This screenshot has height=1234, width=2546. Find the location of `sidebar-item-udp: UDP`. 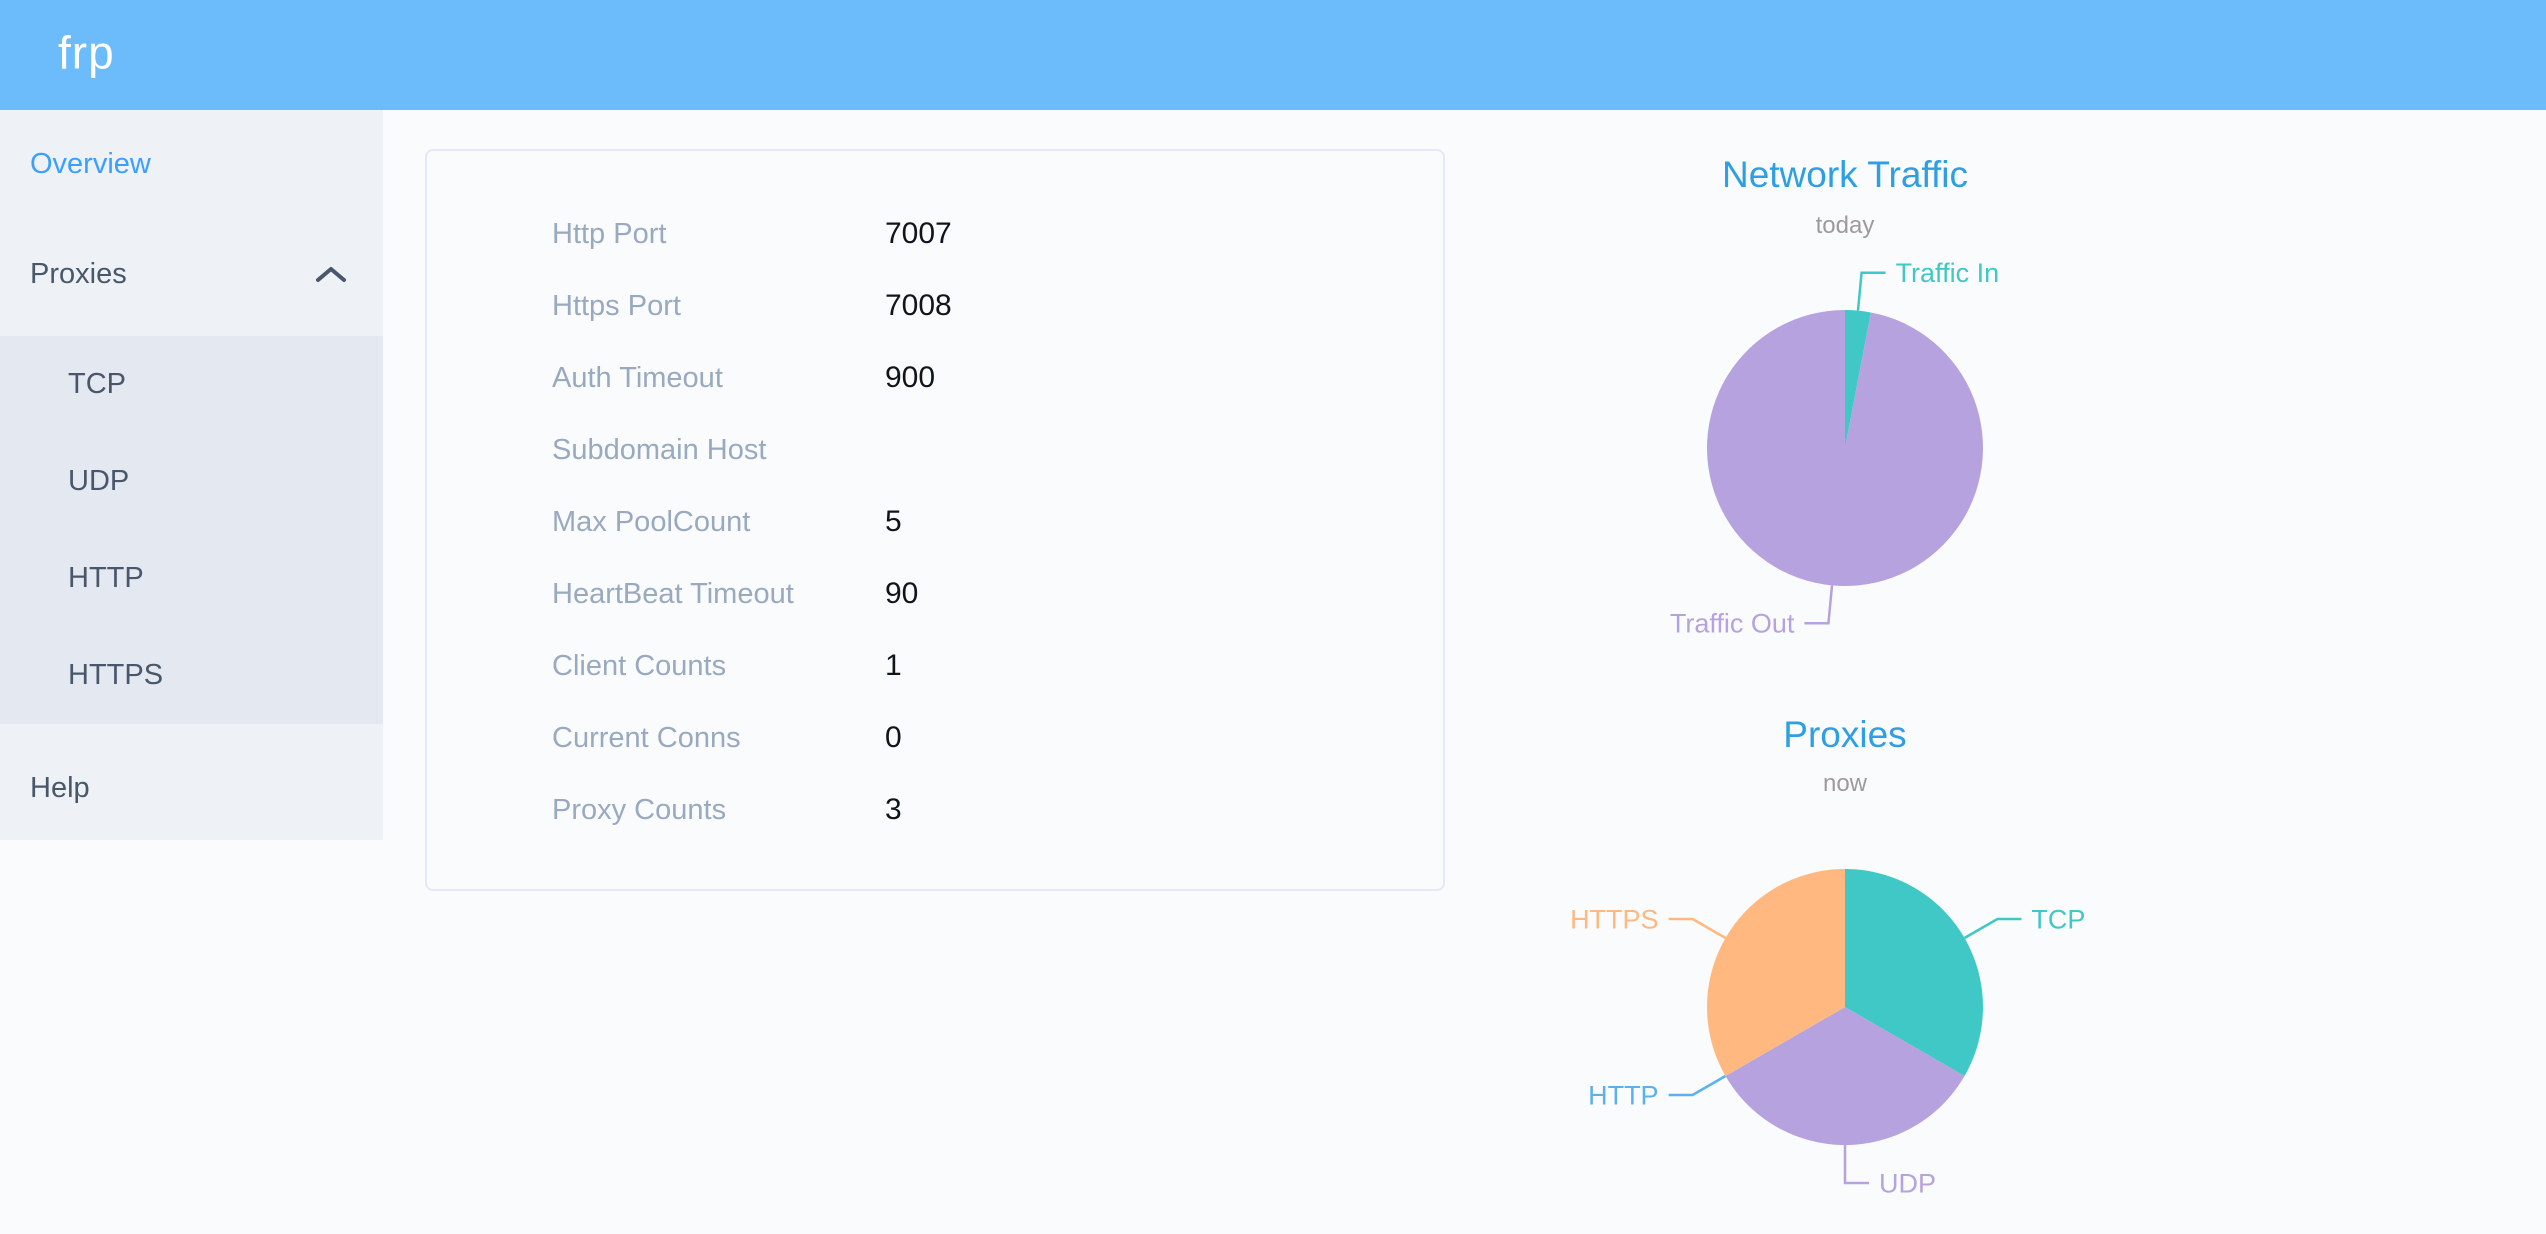

sidebar-item-udp: UDP is located at coordinates (99, 481).